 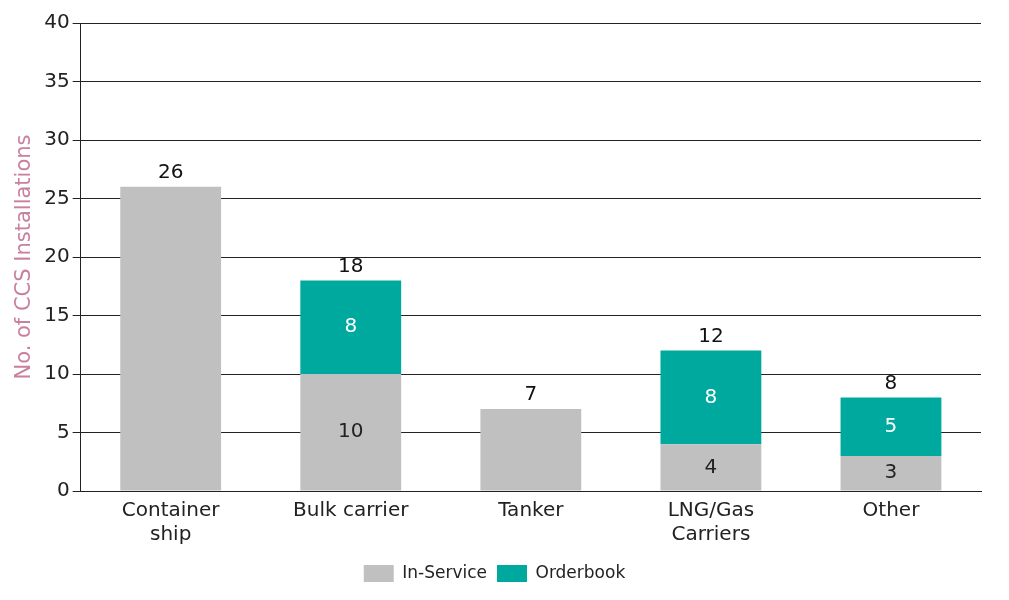 I want to click on y-tick-label: 35, so click(x=57, y=79).